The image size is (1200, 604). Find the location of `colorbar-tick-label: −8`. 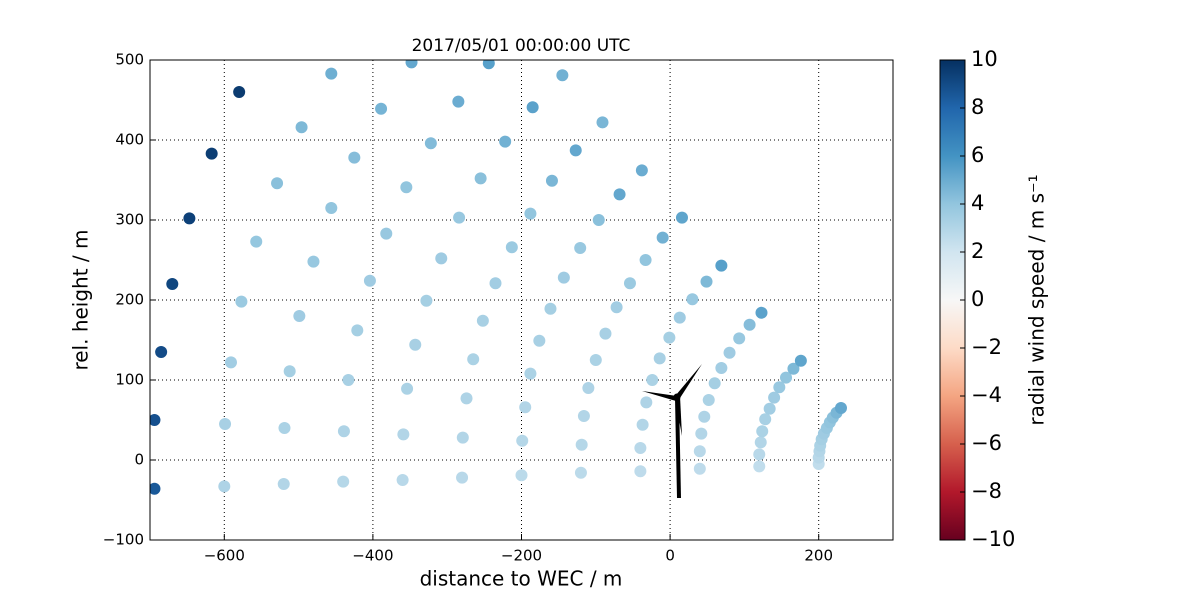

colorbar-tick-label: −8 is located at coordinates (986, 491).